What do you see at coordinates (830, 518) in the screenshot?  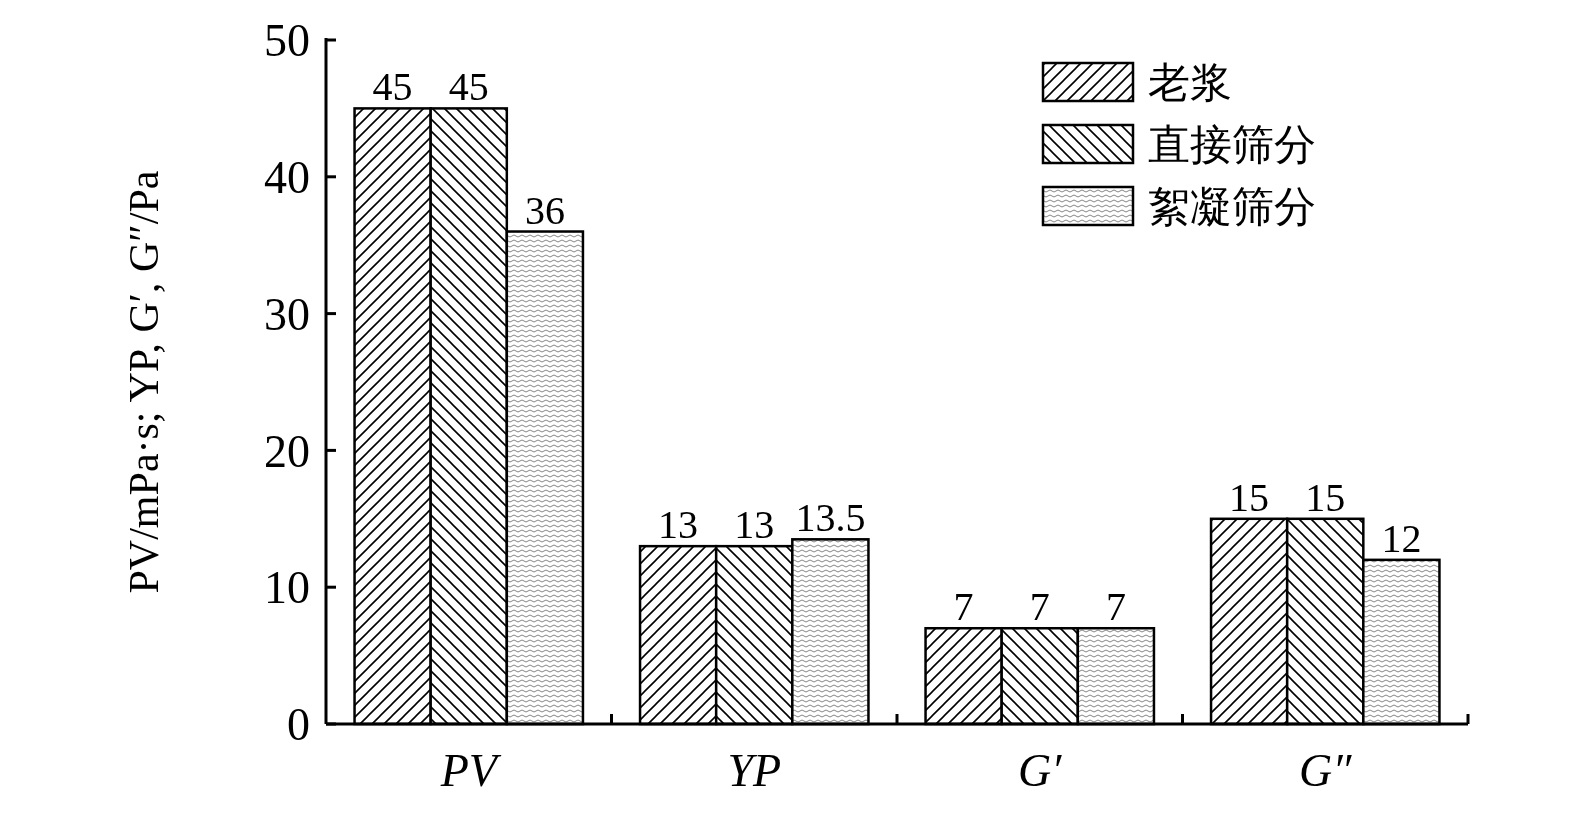 I see `data-label: 13.5` at bounding box center [830, 518].